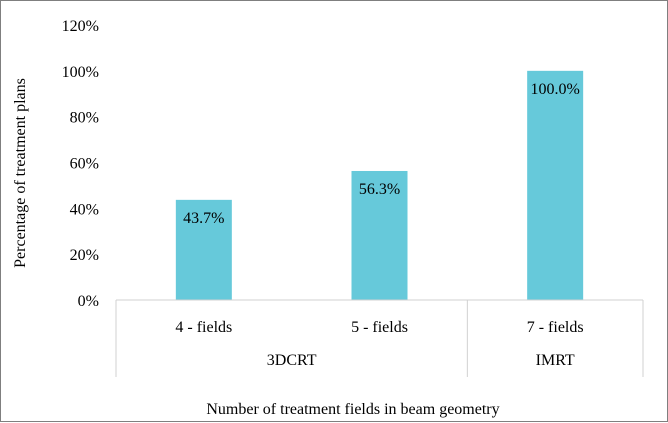  I want to click on y-tick-label: 120%, so click(80, 26).